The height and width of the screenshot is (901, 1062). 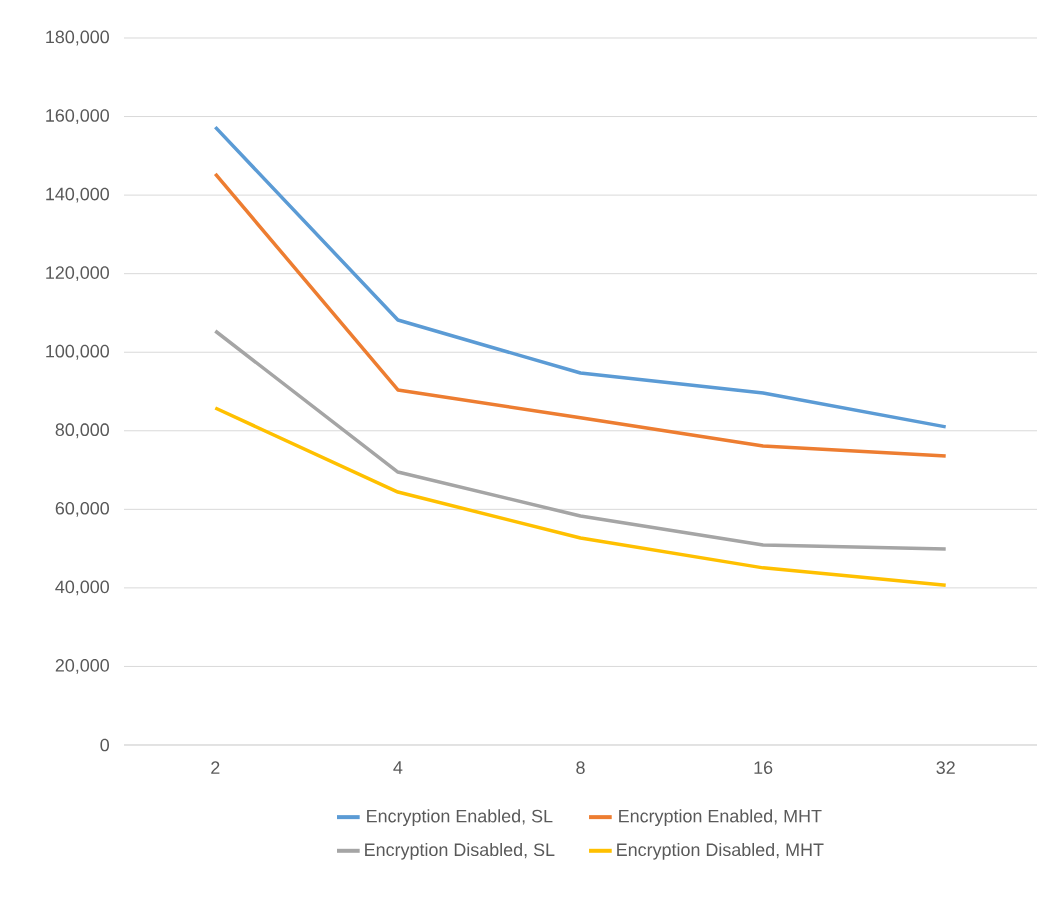 What do you see at coordinates (398, 767) in the screenshot?
I see `x-tick-label: 4` at bounding box center [398, 767].